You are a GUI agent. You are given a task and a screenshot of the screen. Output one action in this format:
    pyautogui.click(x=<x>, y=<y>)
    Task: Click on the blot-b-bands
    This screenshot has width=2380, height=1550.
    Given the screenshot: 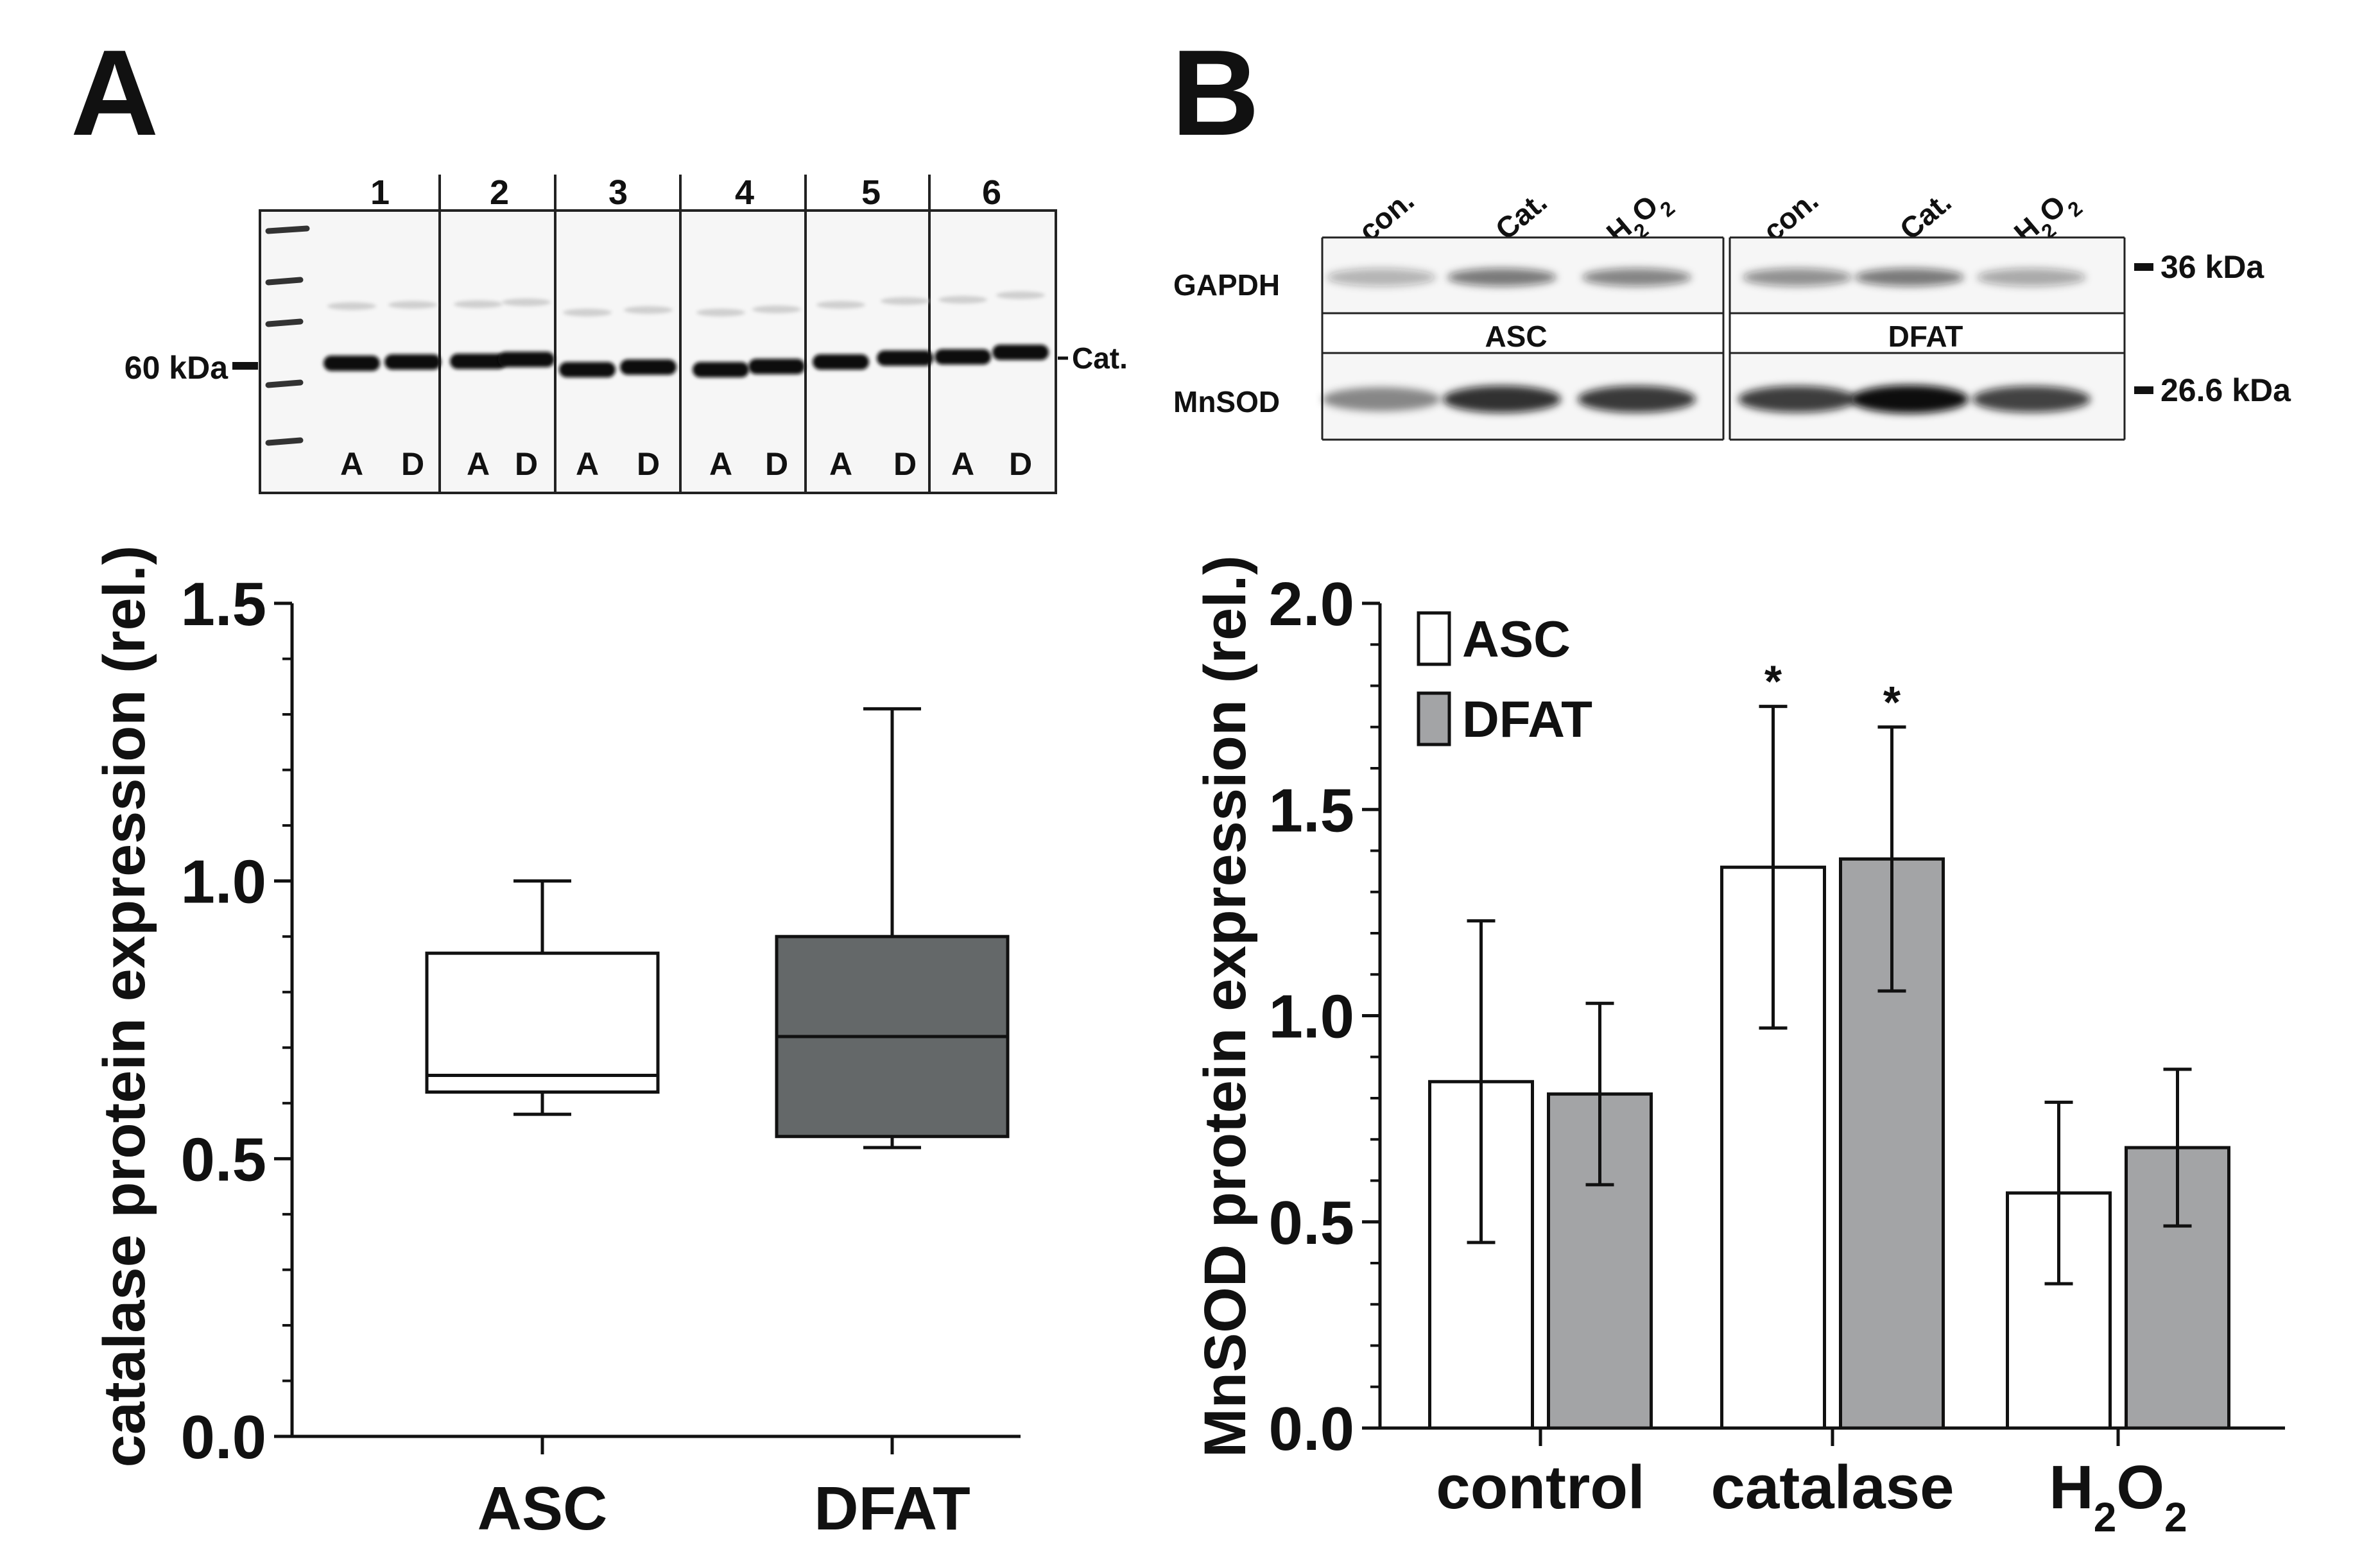 What is the action you would take?
    pyautogui.click(x=1706, y=340)
    